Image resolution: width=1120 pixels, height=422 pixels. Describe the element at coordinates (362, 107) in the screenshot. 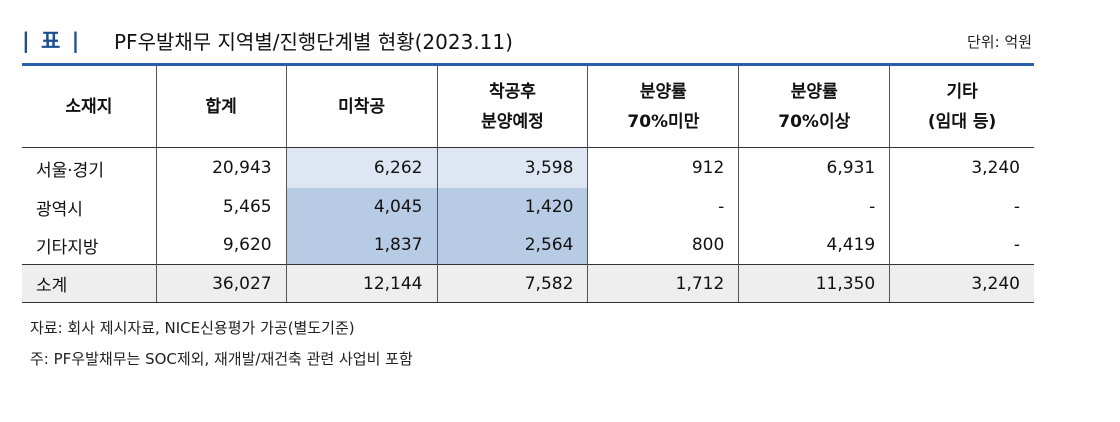

I see `header-not-started: 미착공` at that location.